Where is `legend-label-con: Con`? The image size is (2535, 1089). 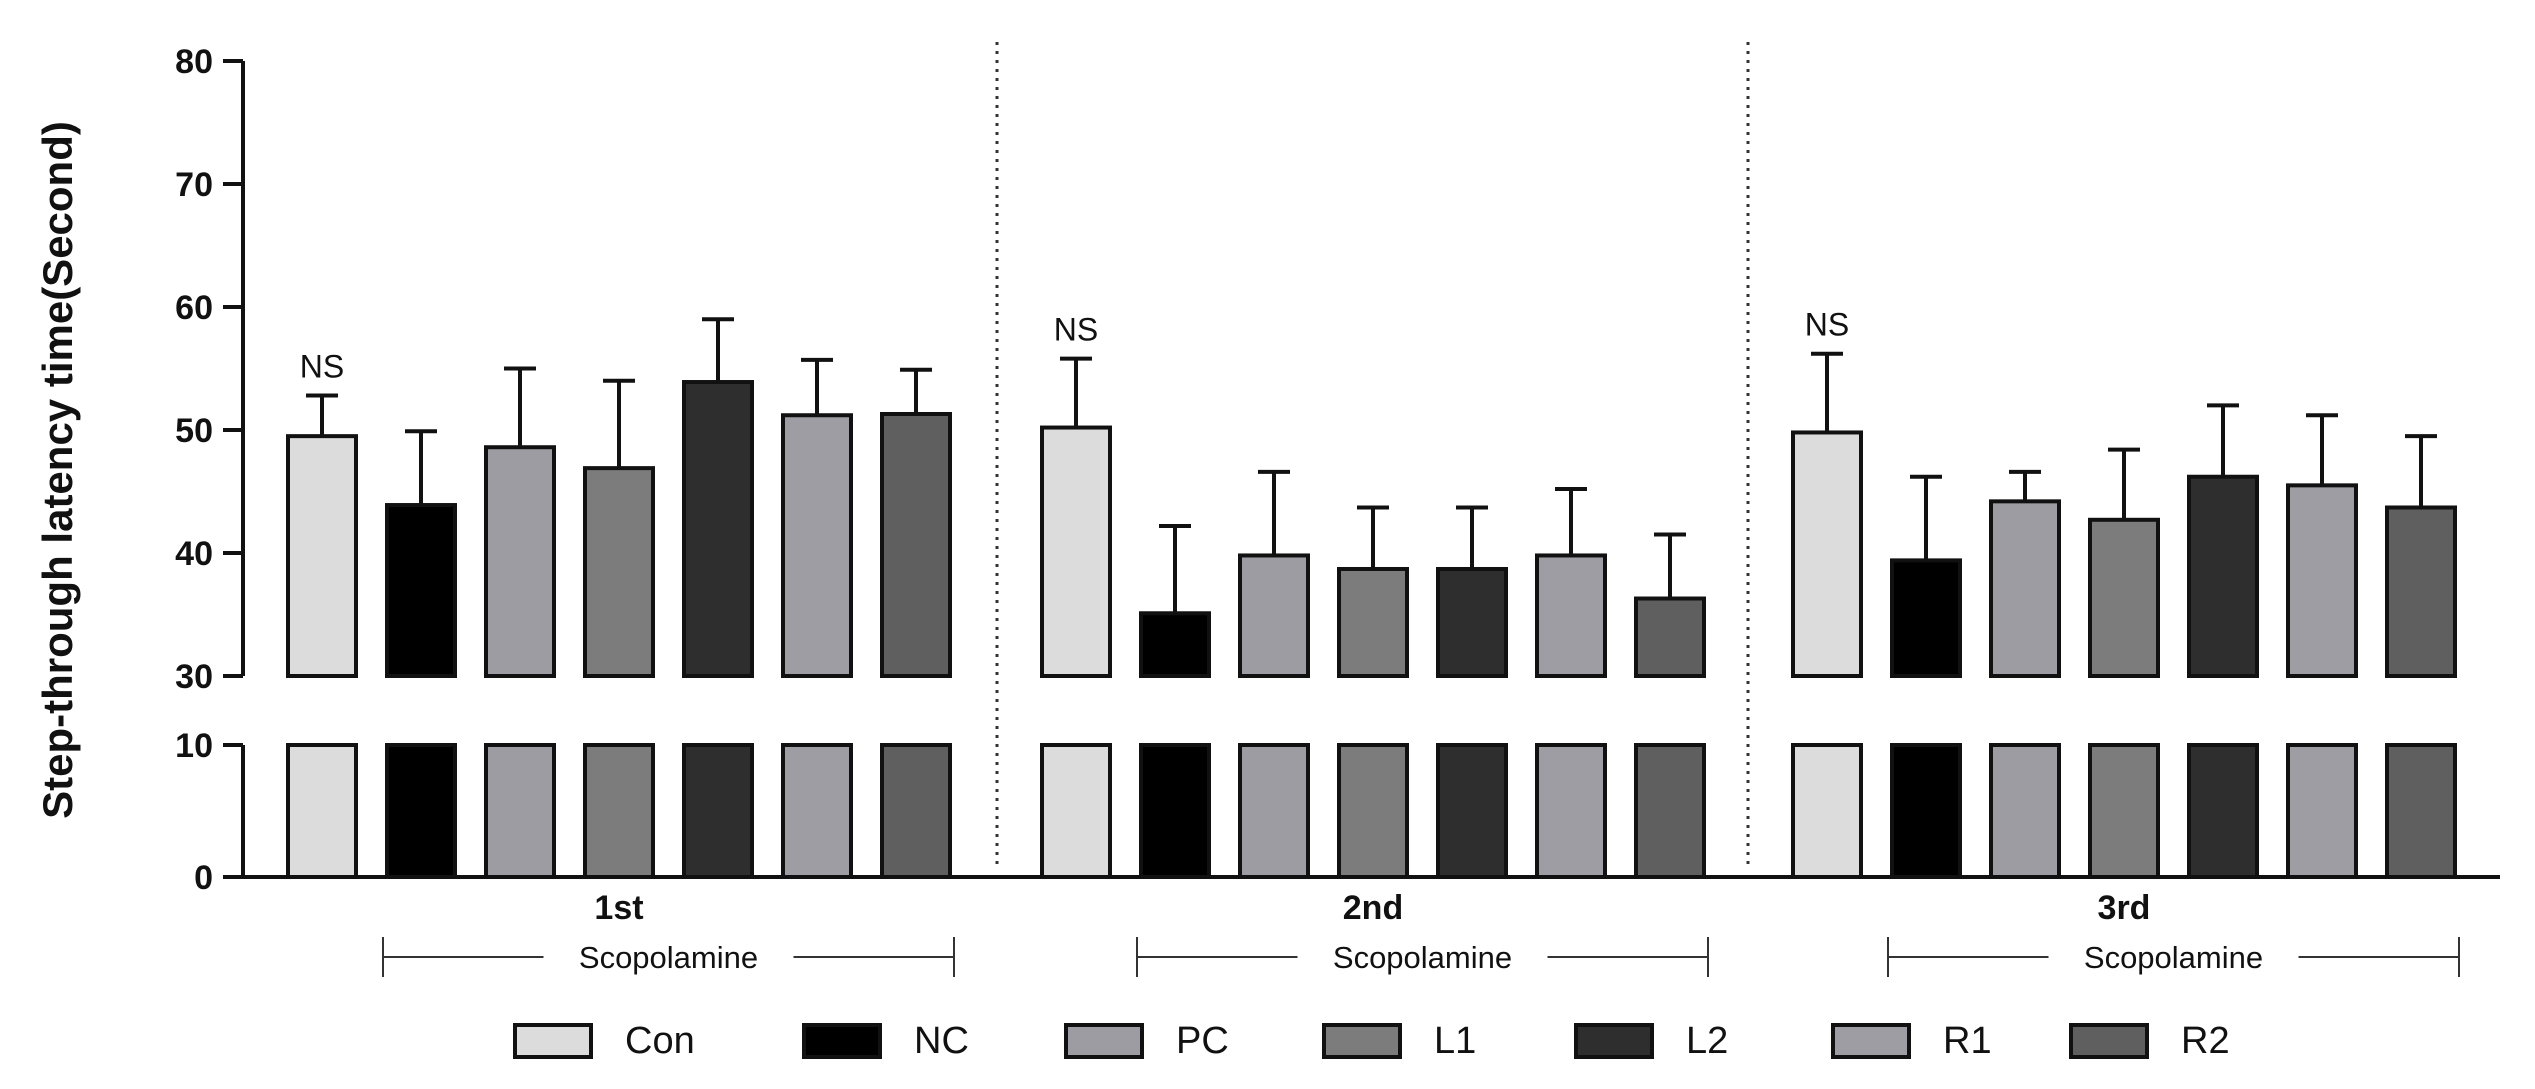 legend-label-con: Con is located at coordinates (660, 1041).